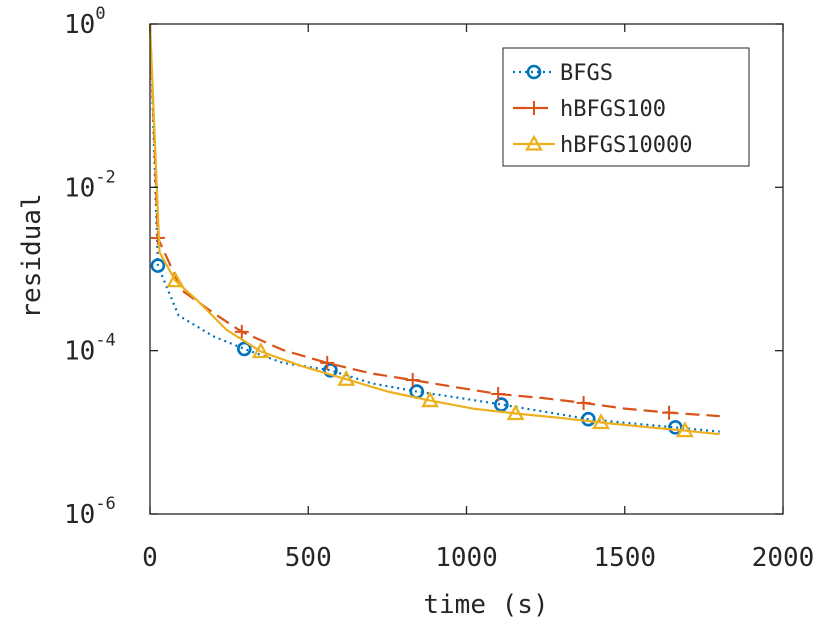  What do you see at coordinates (32, 255) in the screenshot?
I see `y-axis-title: residual` at bounding box center [32, 255].